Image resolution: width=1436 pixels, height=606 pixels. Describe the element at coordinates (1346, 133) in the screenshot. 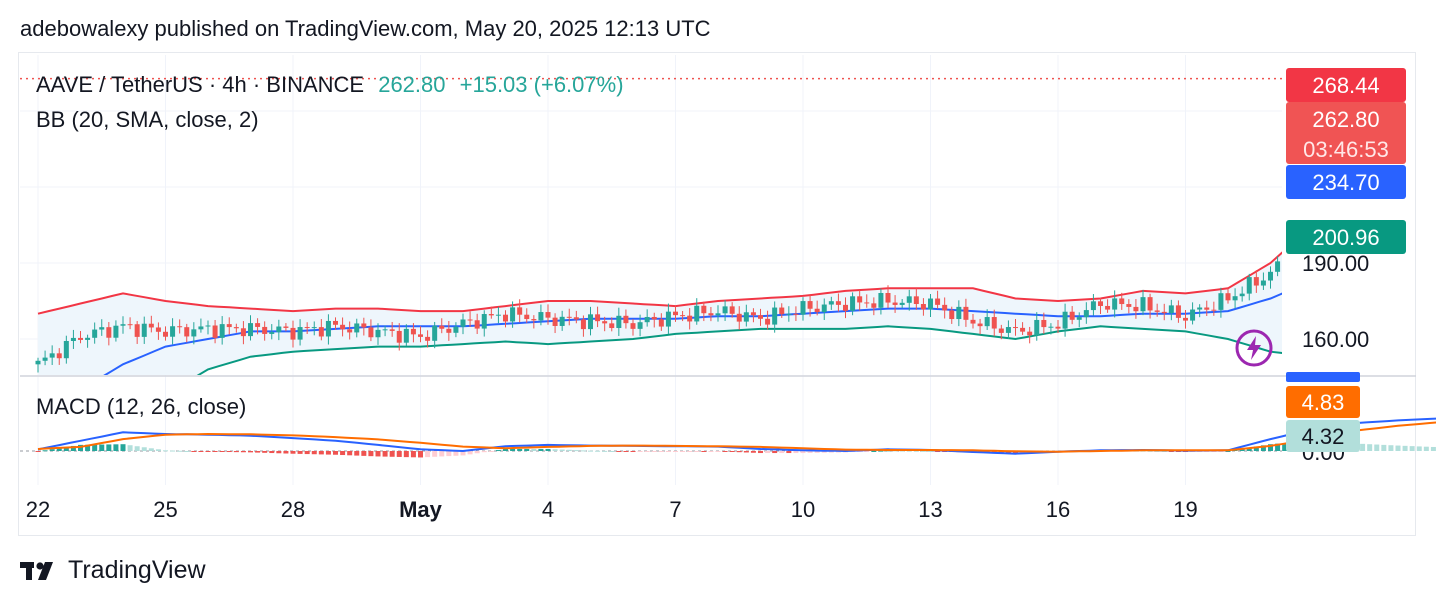

I see `price-label-badge` at that location.